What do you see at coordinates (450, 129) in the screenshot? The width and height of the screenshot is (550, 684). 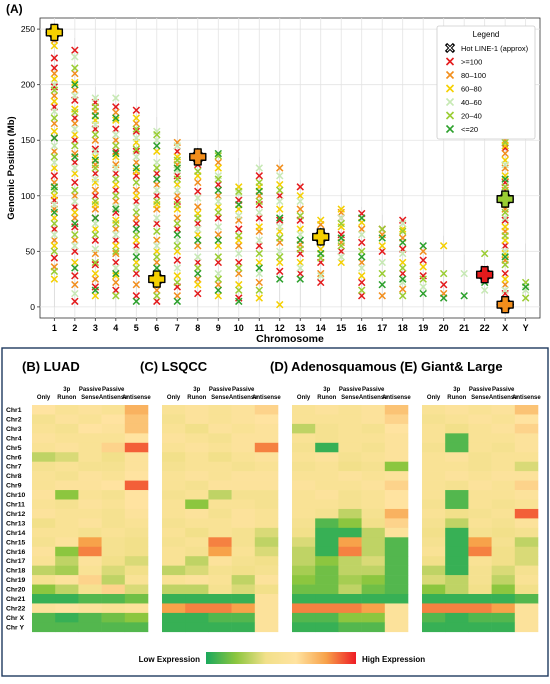 I see `legend-symbol` at bounding box center [450, 129].